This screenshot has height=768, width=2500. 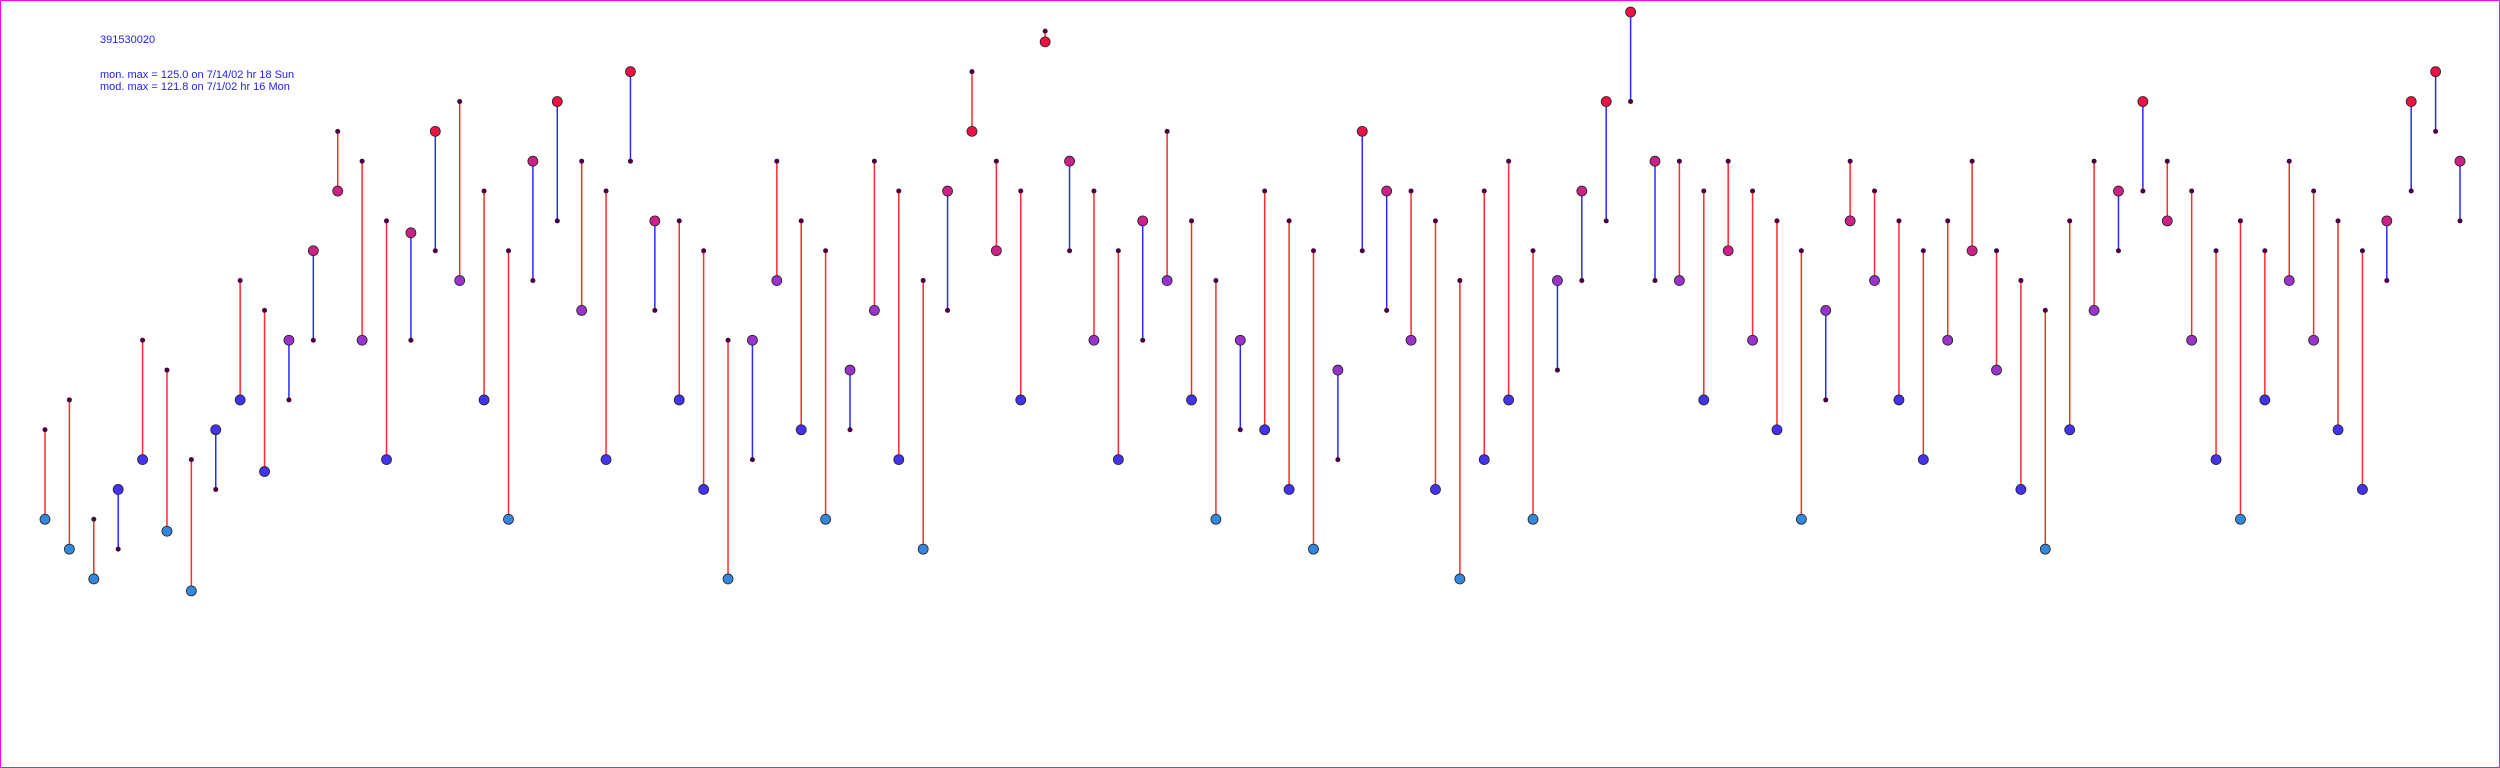 What do you see at coordinates (127, 40) in the screenshot?
I see `station-id: 391530020` at bounding box center [127, 40].